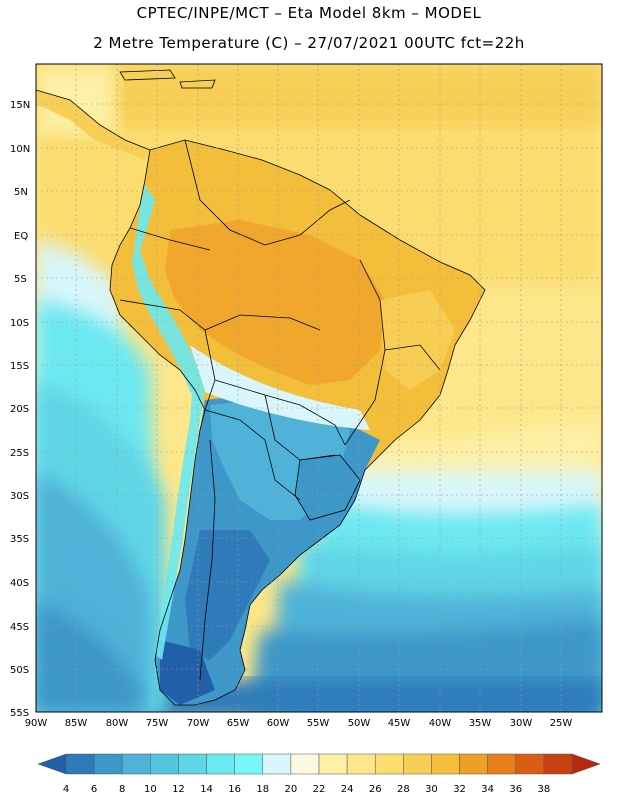 The height and width of the screenshot is (800, 618). Describe the element at coordinates (375, 789) in the screenshot. I see `legend-tick-label: 26` at that location.